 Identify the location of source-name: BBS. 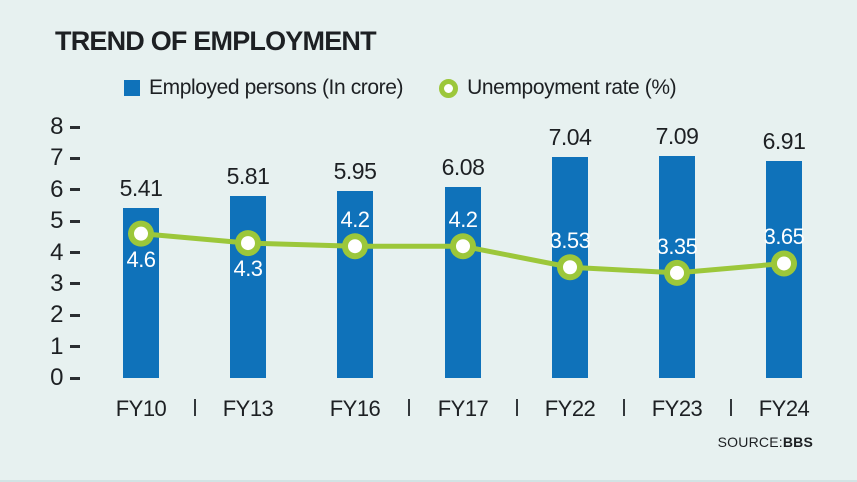
(797, 442).